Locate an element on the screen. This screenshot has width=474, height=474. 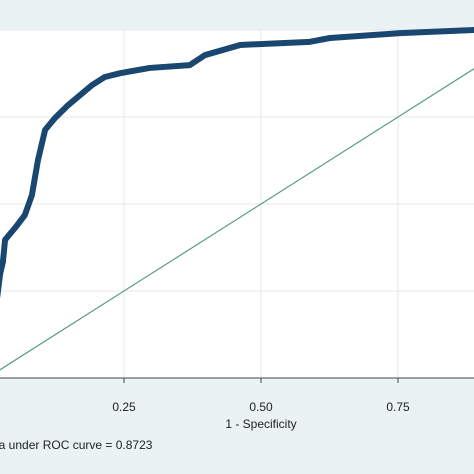
x-axis-label: 1 - Specificity is located at coordinates (260, 424).